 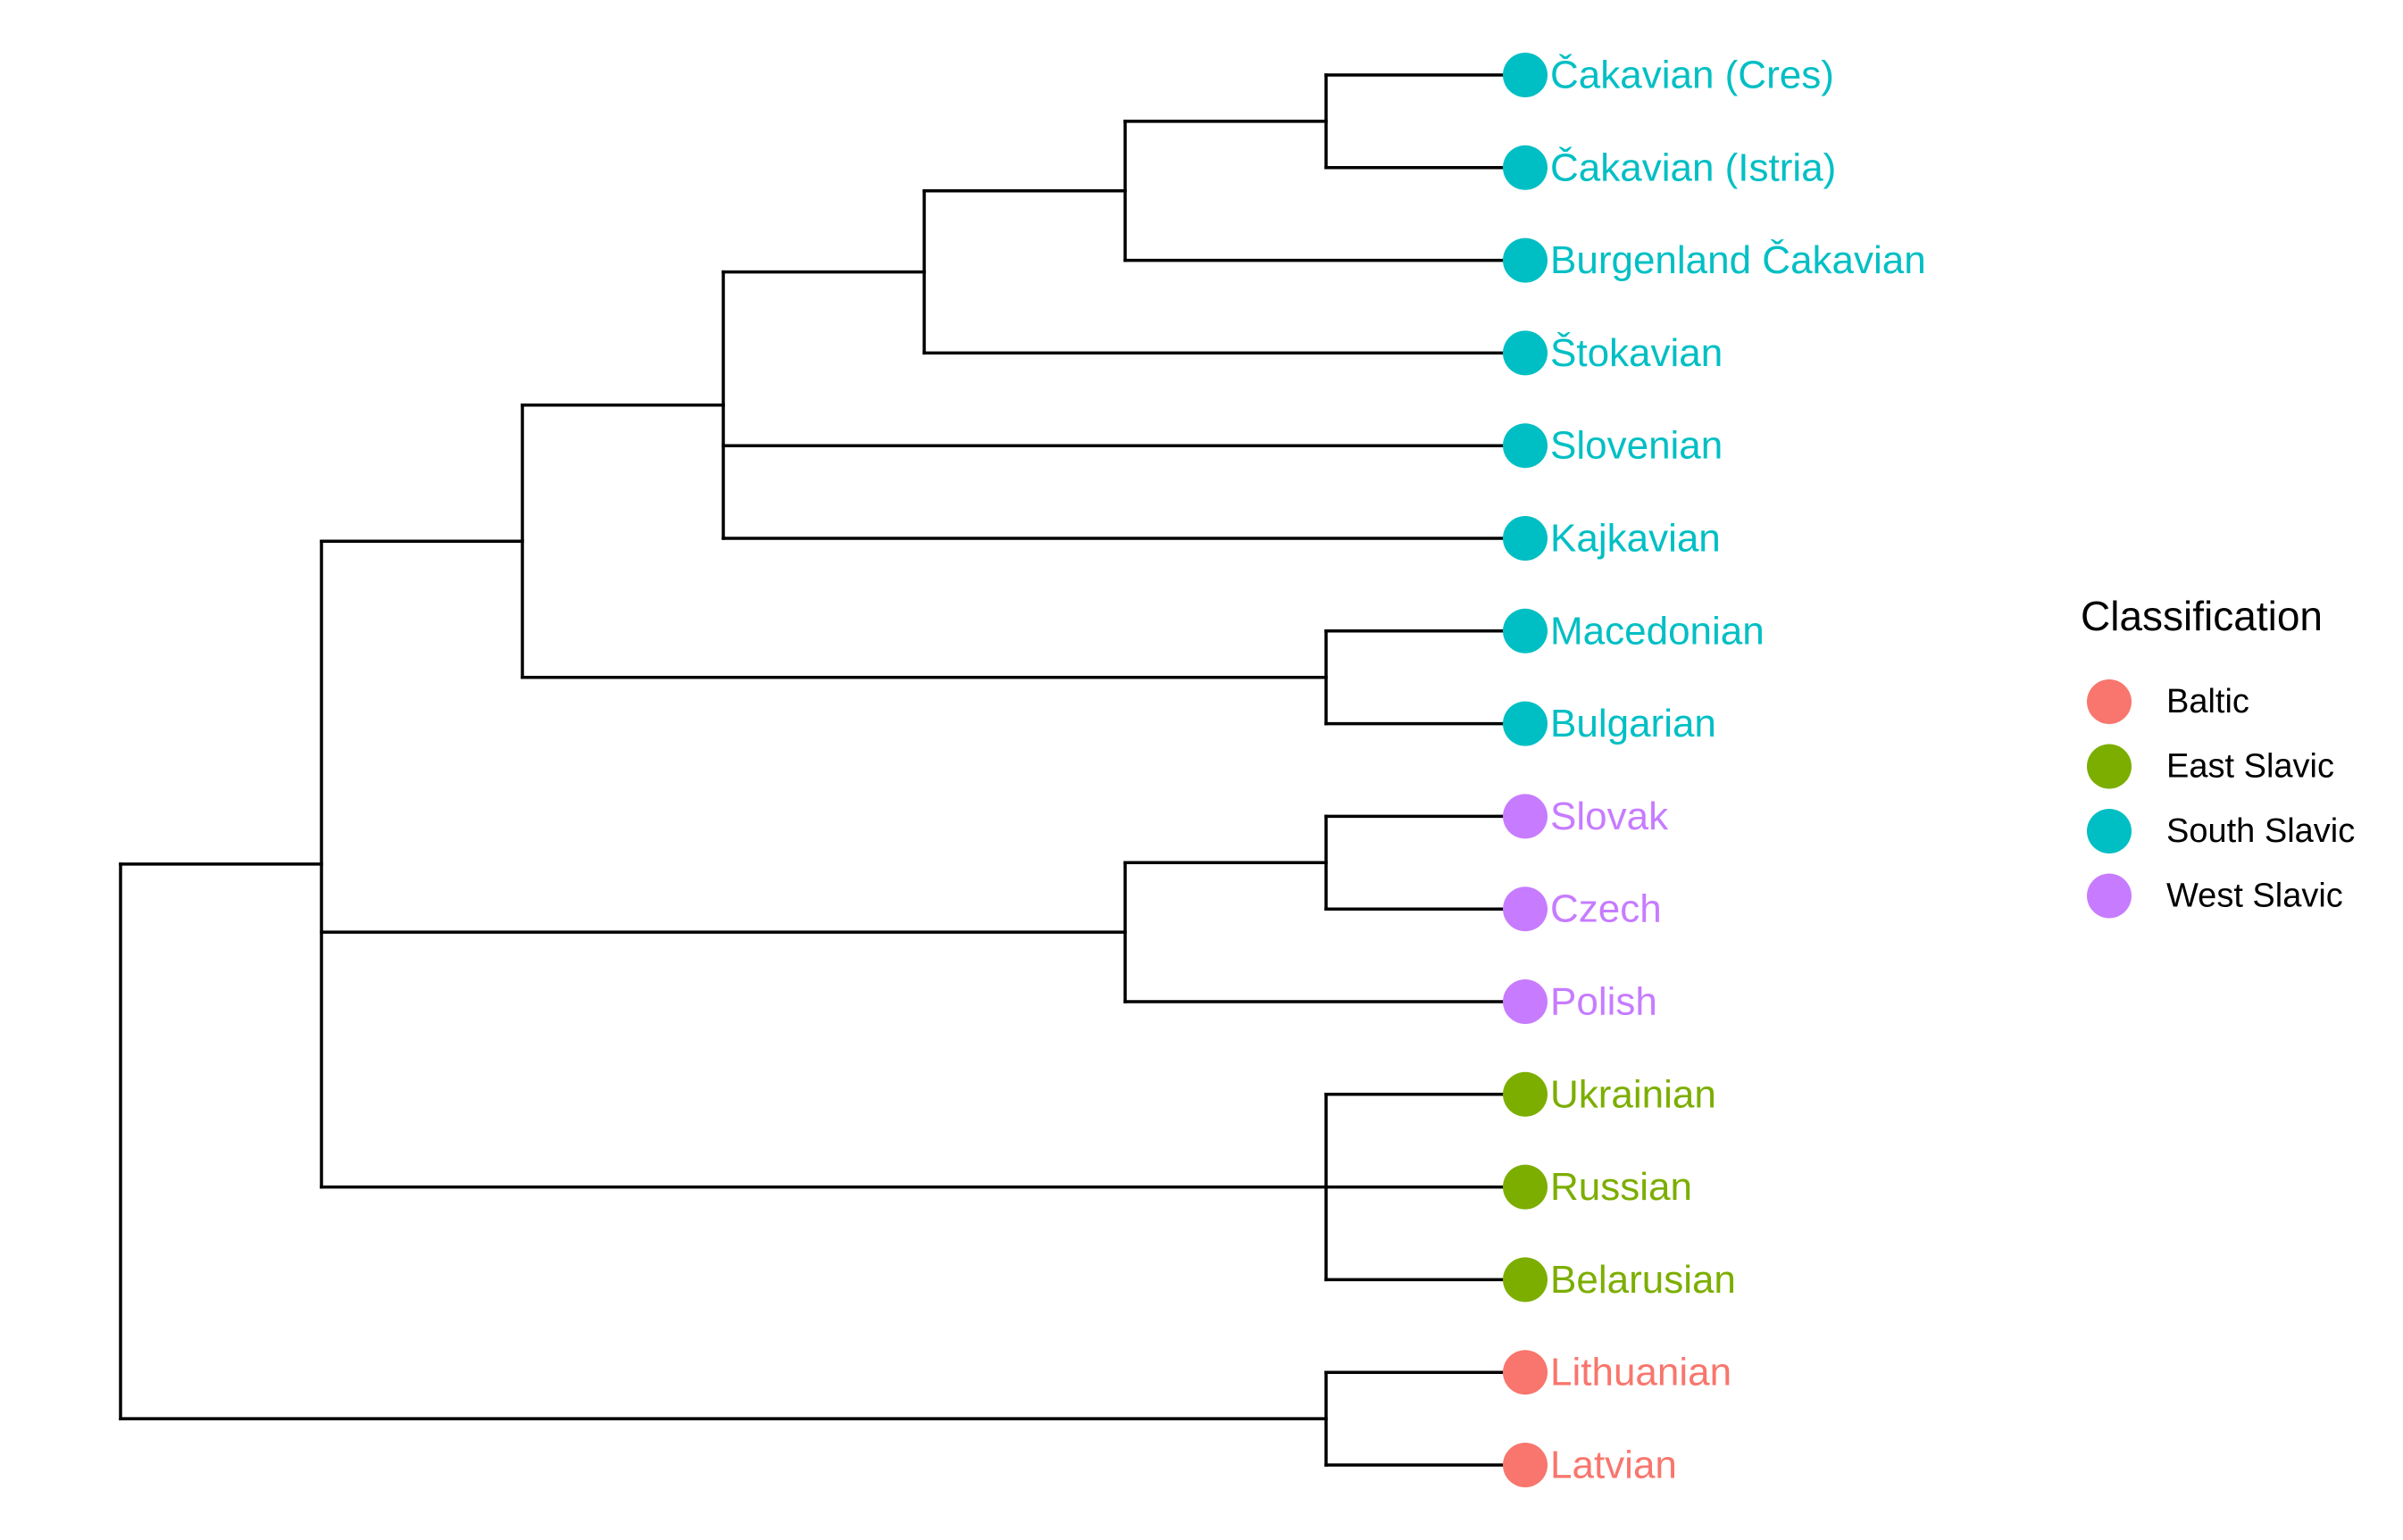 I want to click on tip-label: Čakavian (Cres), so click(x=1692, y=75).